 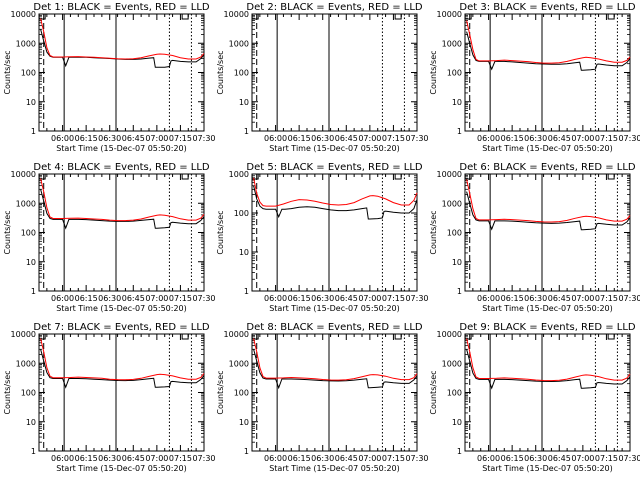 I want to click on plot-frame, so click(x=334, y=232).